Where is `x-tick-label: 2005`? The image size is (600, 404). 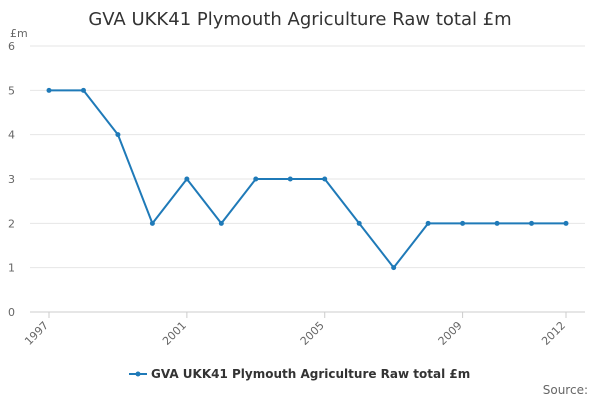 x-tick-label: 2005 is located at coordinates (312, 333).